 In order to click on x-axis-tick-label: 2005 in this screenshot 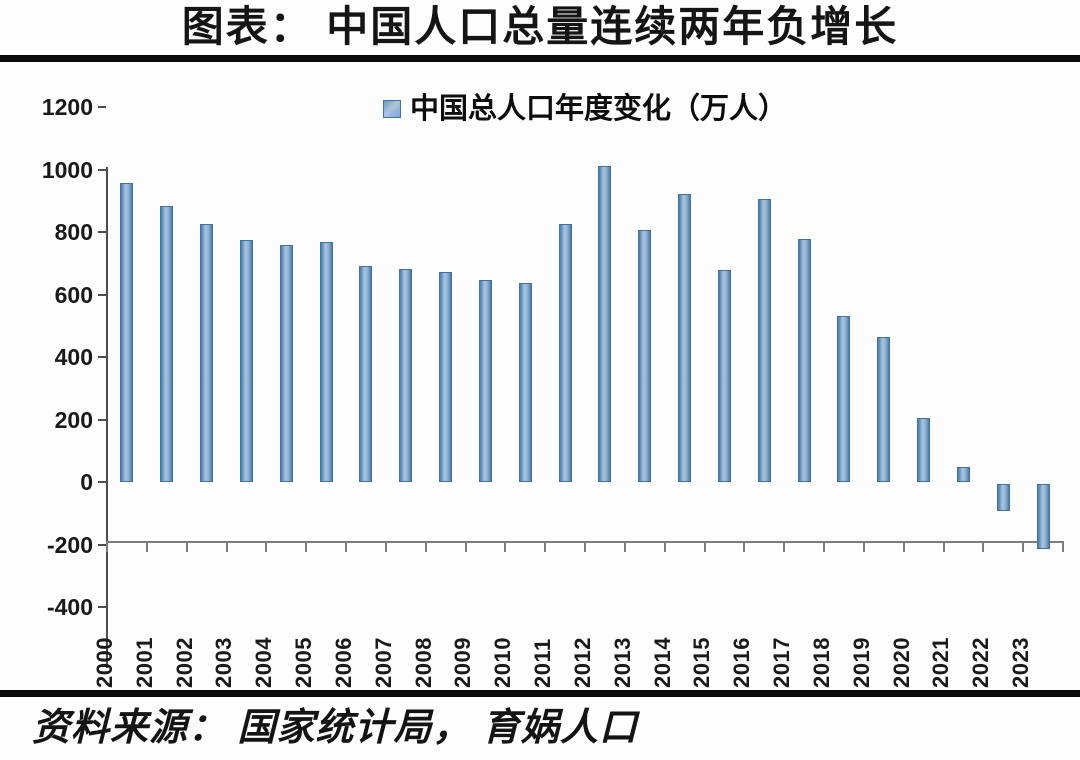, I will do `click(304, 662)`.